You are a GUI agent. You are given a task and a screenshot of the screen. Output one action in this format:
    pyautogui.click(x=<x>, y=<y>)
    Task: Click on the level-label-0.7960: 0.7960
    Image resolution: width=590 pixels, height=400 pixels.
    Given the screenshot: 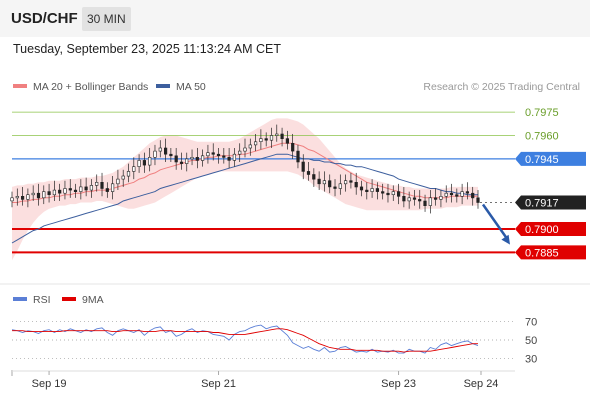 What is the action you would take?
    pyautogui.click(x=542, y=137)
    